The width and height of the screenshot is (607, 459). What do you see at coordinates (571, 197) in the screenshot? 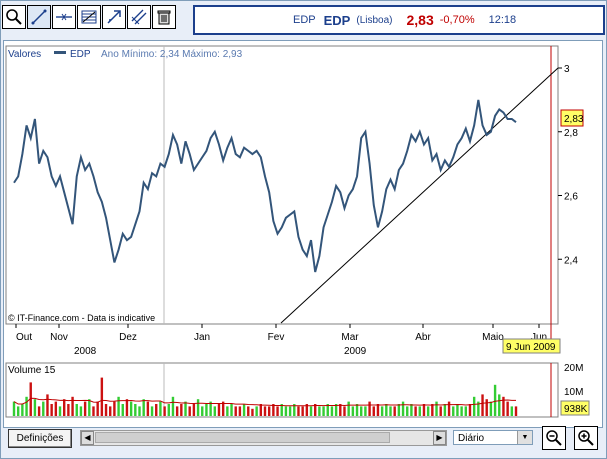
I see `y-tick-label: 2,6` at bounding box center [571, 197].